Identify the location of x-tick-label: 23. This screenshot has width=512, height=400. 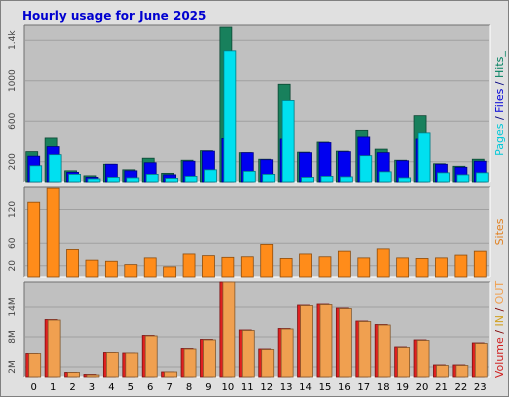
(480, 387).